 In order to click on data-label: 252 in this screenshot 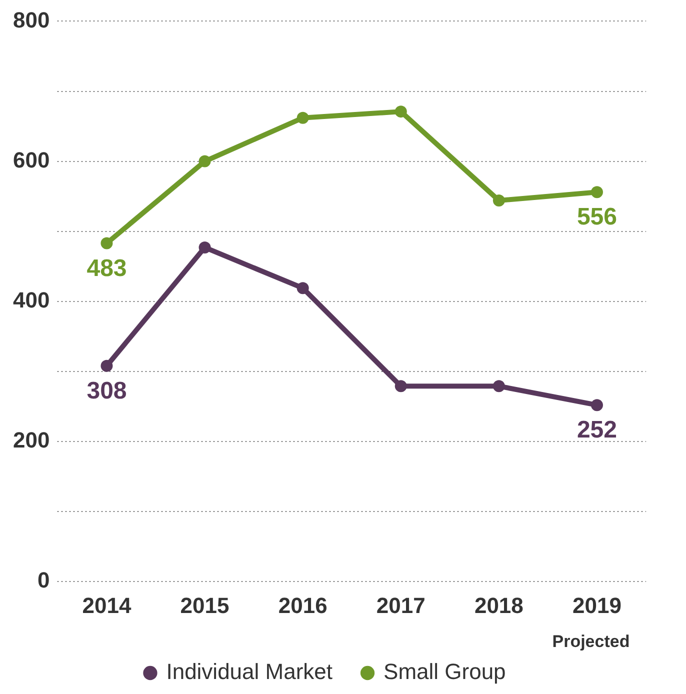, I will do `click(596, 430)`.